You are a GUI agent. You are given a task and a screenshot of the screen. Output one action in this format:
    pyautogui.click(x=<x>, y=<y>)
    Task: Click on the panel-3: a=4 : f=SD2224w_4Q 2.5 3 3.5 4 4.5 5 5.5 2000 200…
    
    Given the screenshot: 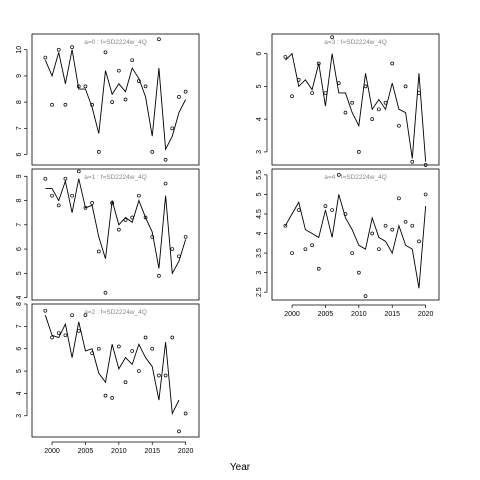 What is the action you would take?
    pyautogui.click(x=348, y=243)
    